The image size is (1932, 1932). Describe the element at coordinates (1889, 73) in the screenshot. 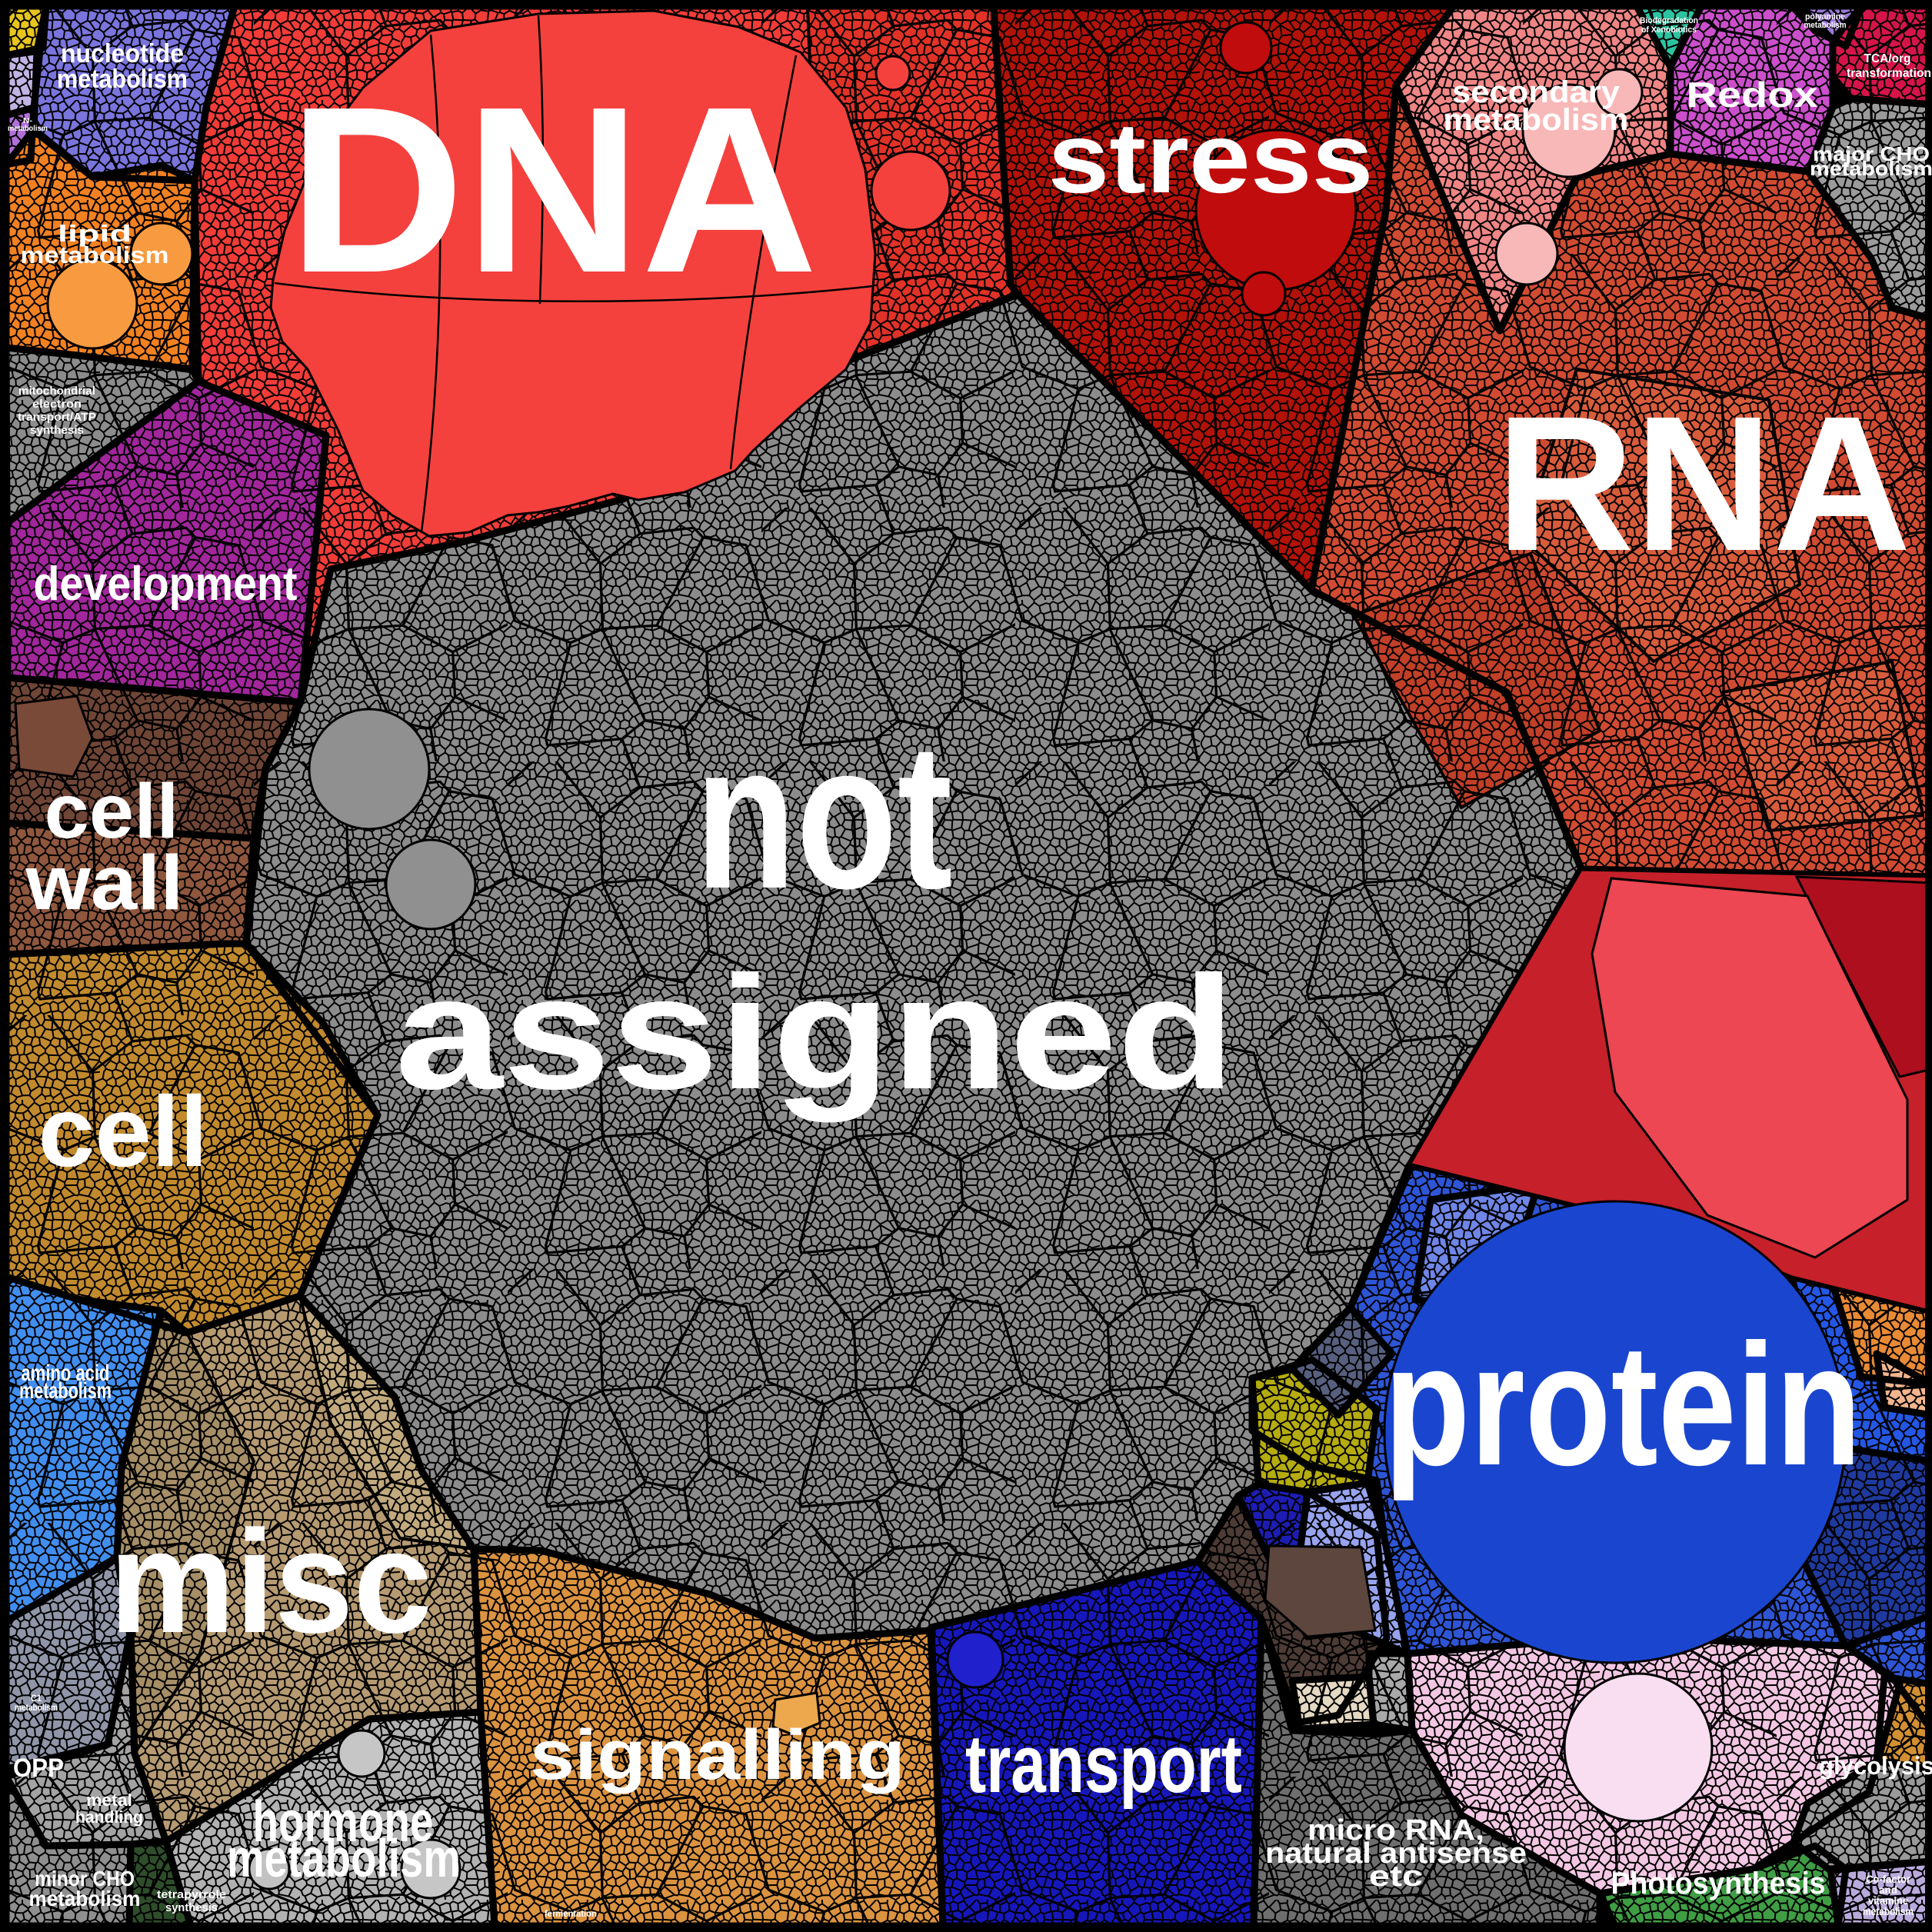

I see `svg-text: transformation` at that location.